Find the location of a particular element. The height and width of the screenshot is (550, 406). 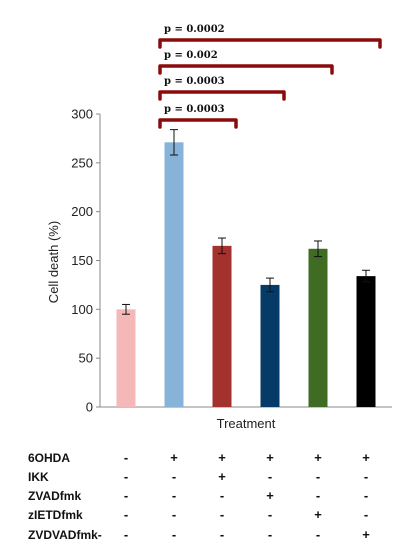

y-tick-label: 200 is located at coordinates (82, 211).